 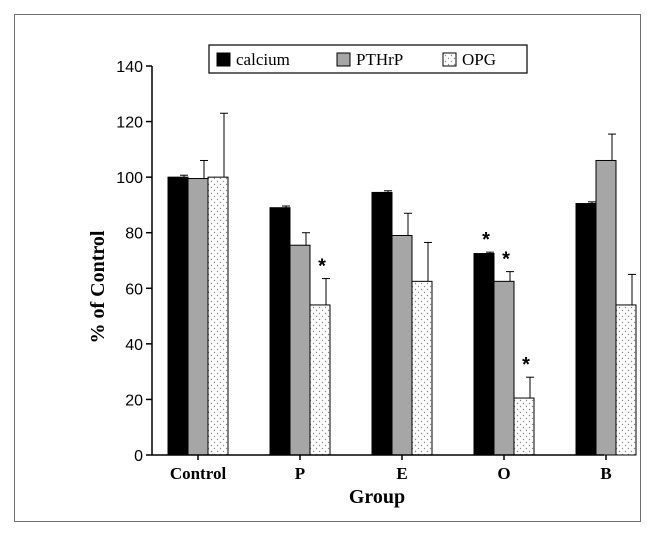 I want to click on legend-label-calcium: calcium, so click(x=263, y=59).